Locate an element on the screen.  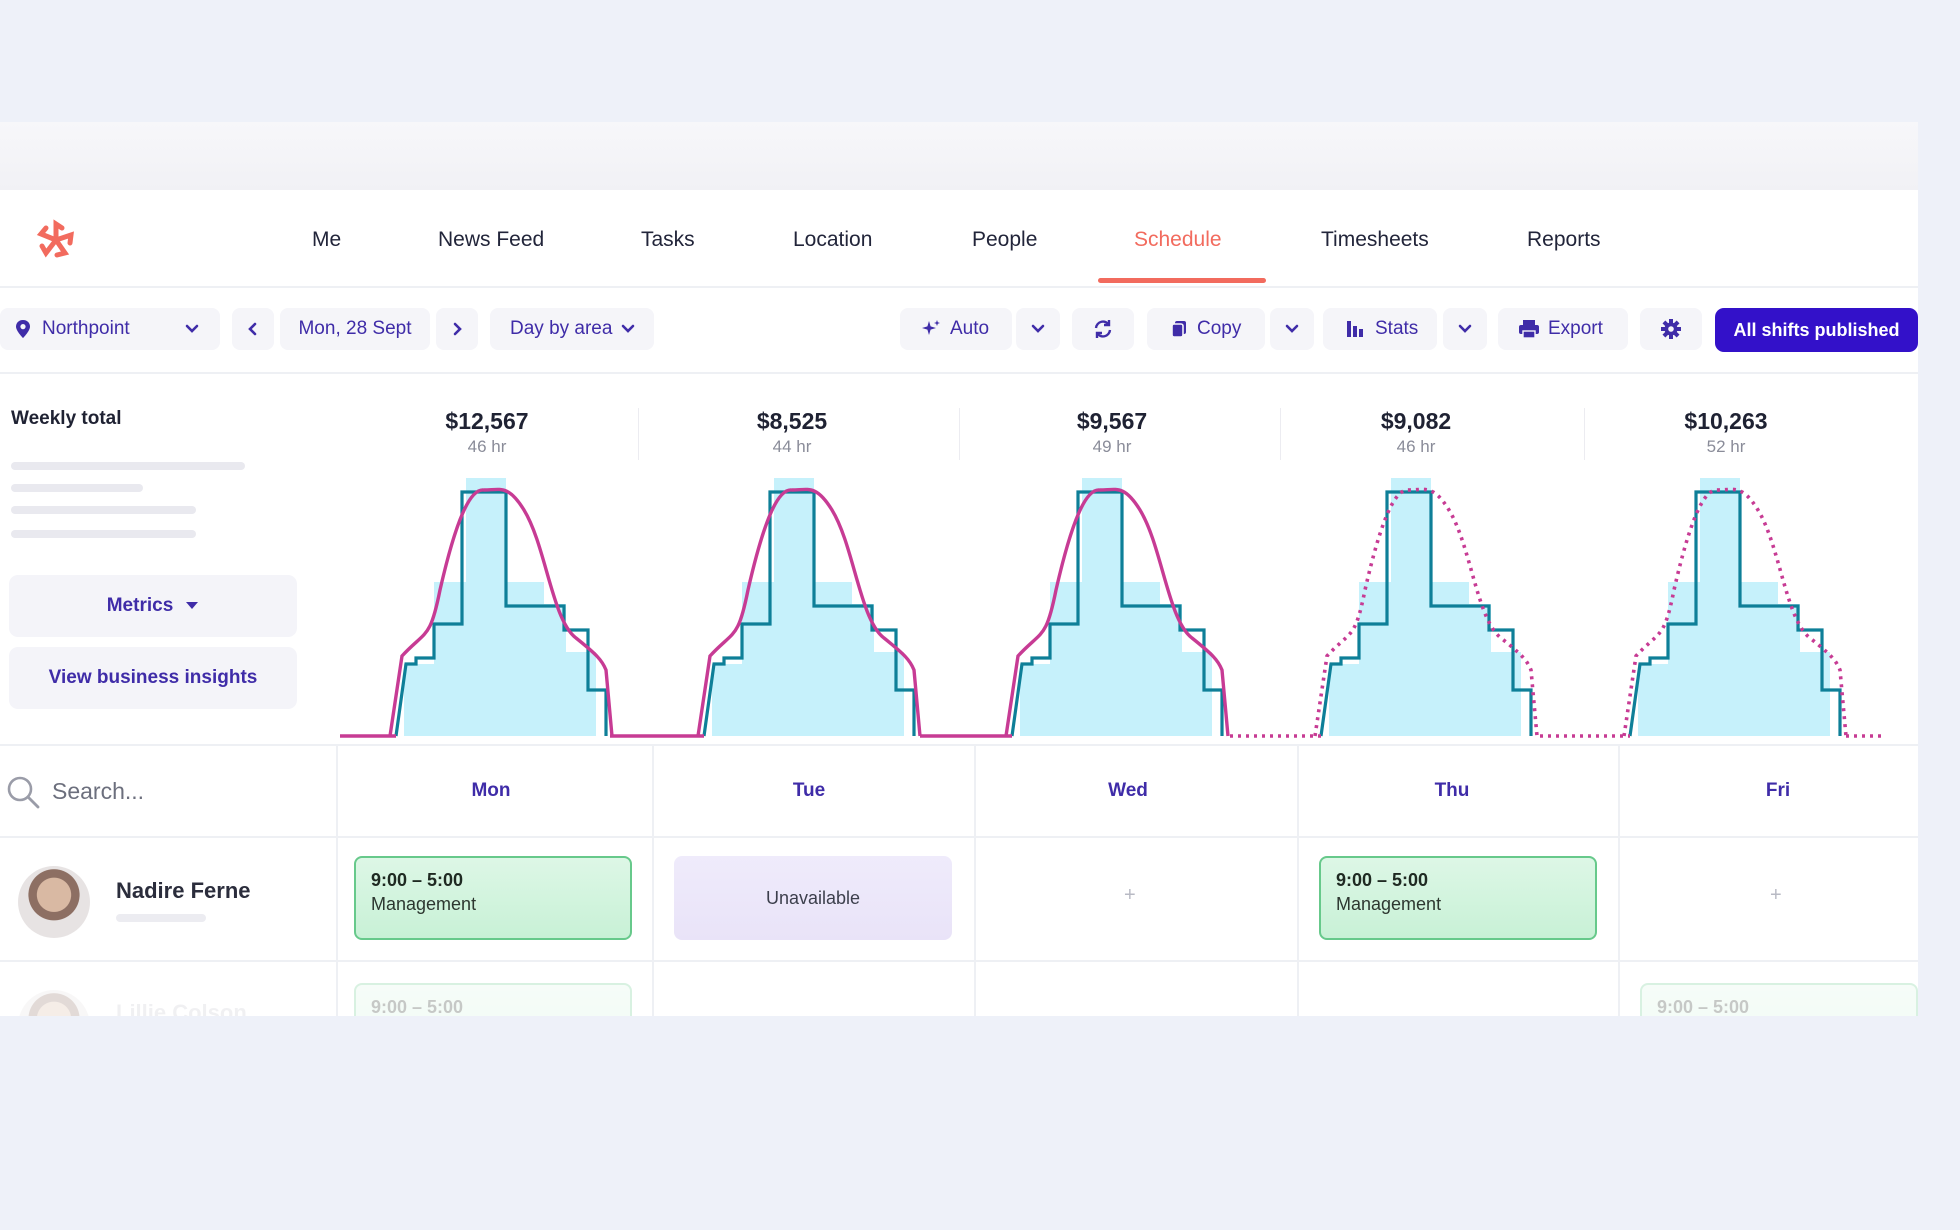
employee-name: Lillie Colson is located at coordinates (181, 1008).